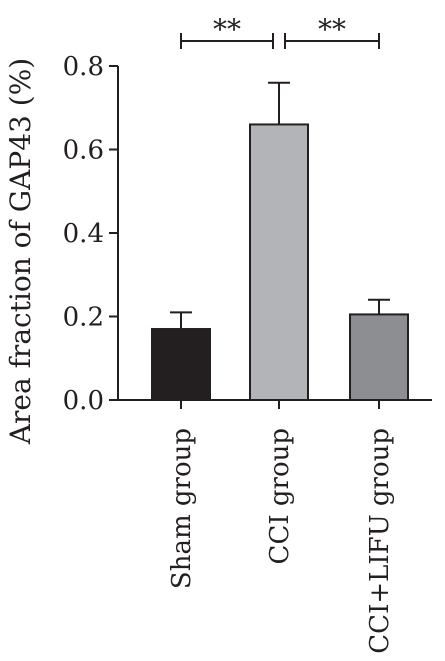 This screenshot has width=445, height=661. What do you see at coordinates (379, 357) in the screenshot?
I see `bar-cci-lifu-group` at bounding box center [379, 357].